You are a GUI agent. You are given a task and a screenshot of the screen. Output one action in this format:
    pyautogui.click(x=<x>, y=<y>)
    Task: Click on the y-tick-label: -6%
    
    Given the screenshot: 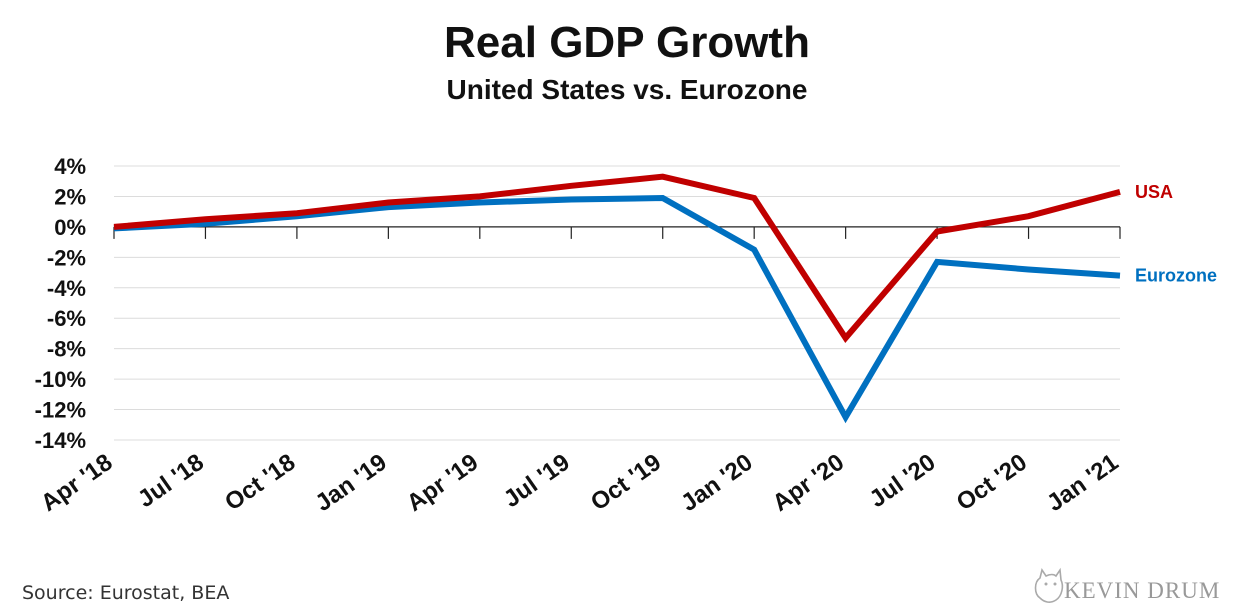 What is the action you would take?
    pyautogui.click(x=66, y=318)
    